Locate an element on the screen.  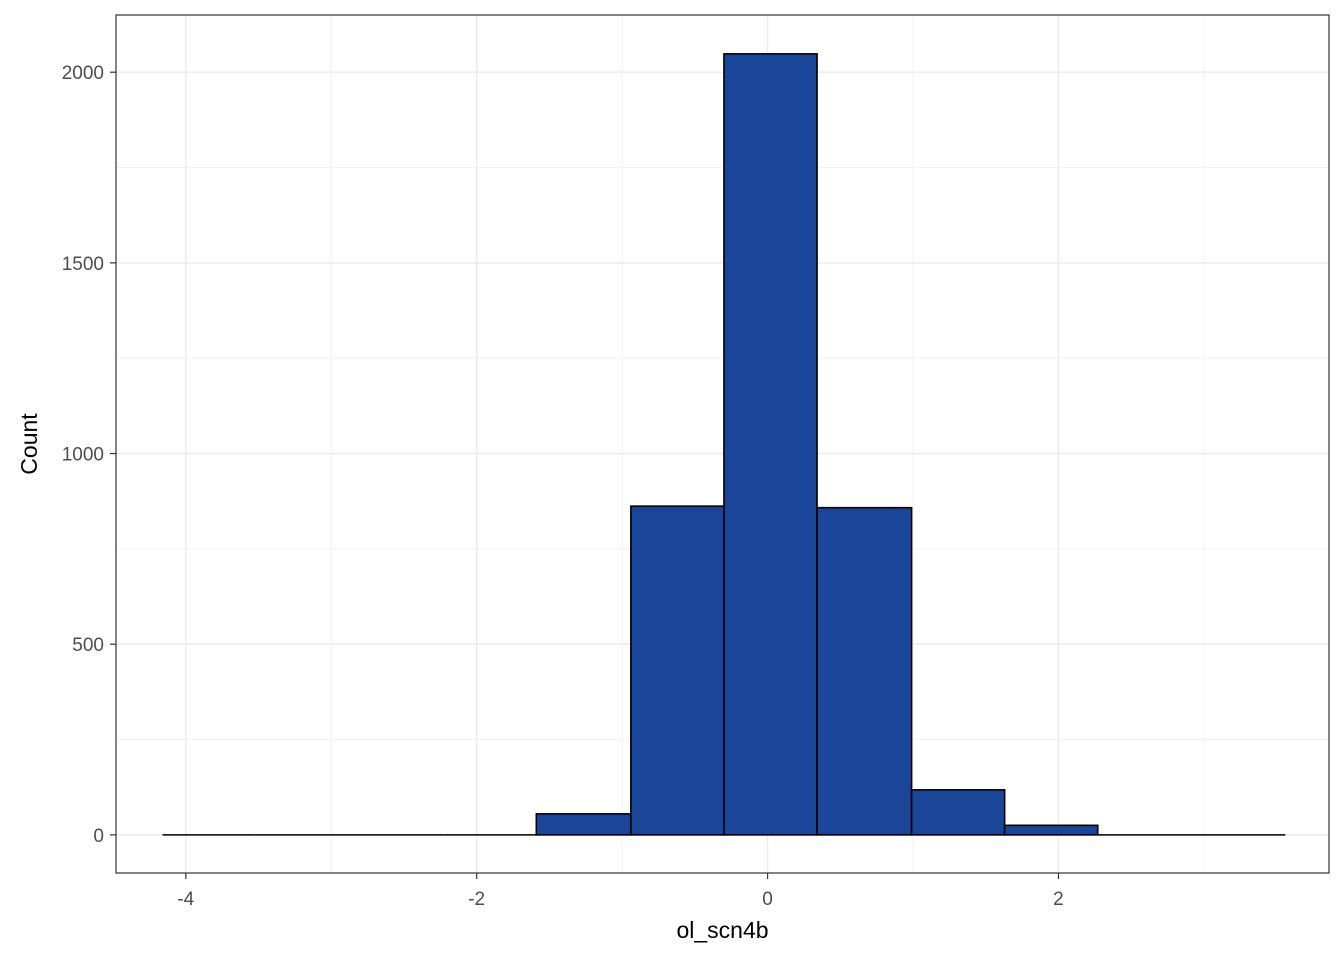
x-tick-label: 2 is located at coordinates (1058, 899).